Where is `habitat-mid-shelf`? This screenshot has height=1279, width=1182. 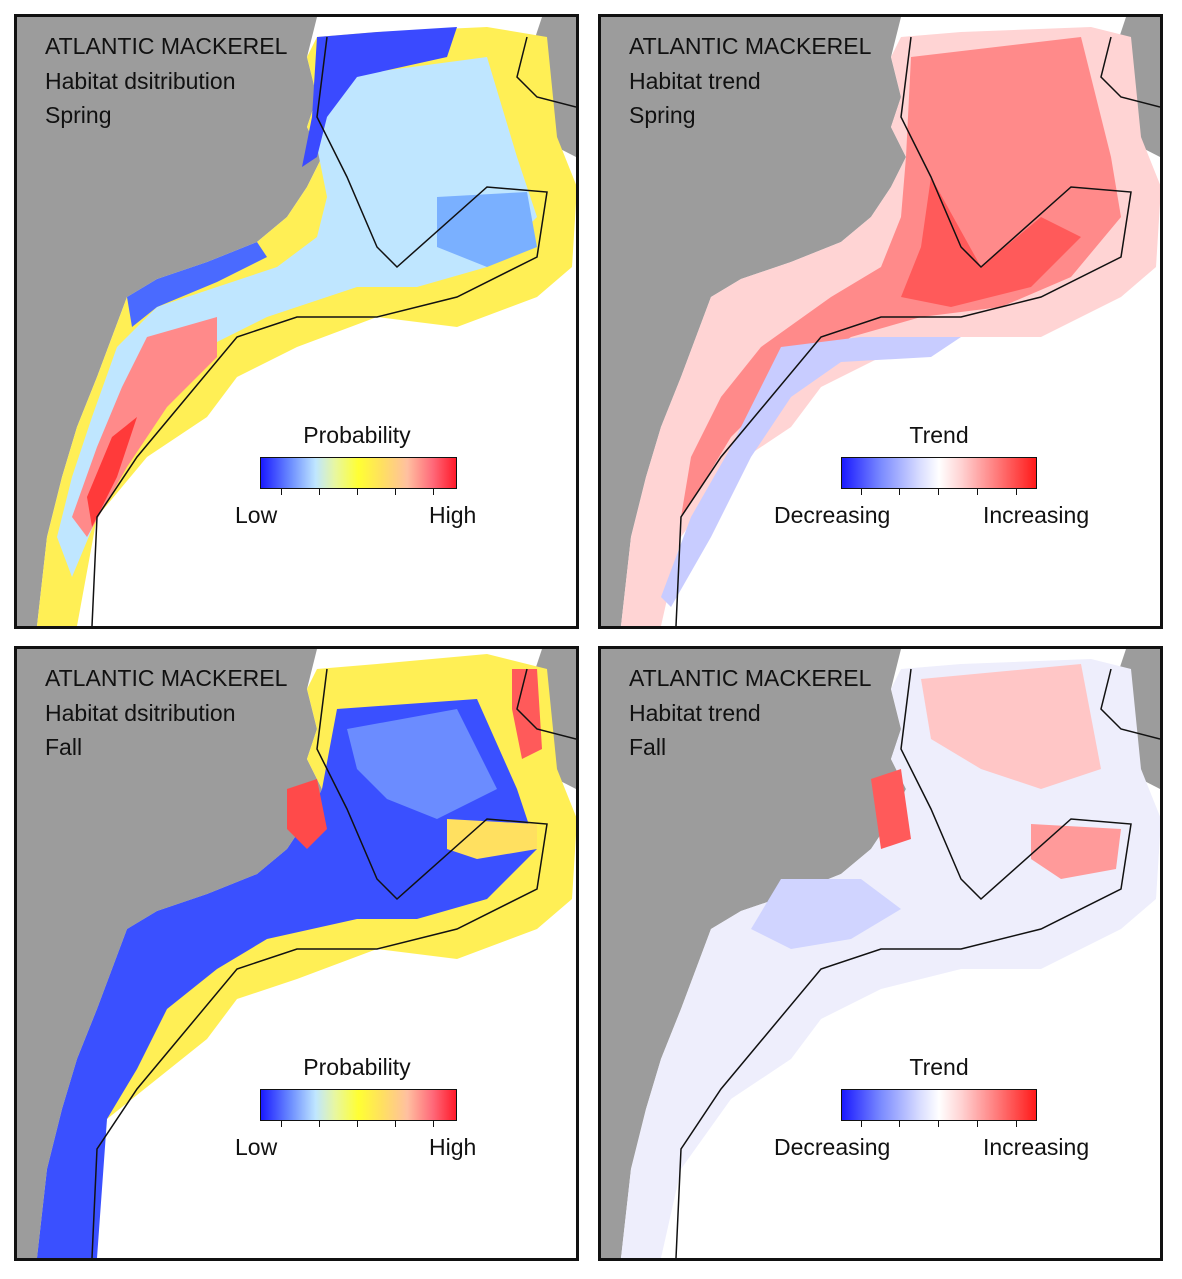 habitat-mid-shelf is located at coordinates (422, 764).